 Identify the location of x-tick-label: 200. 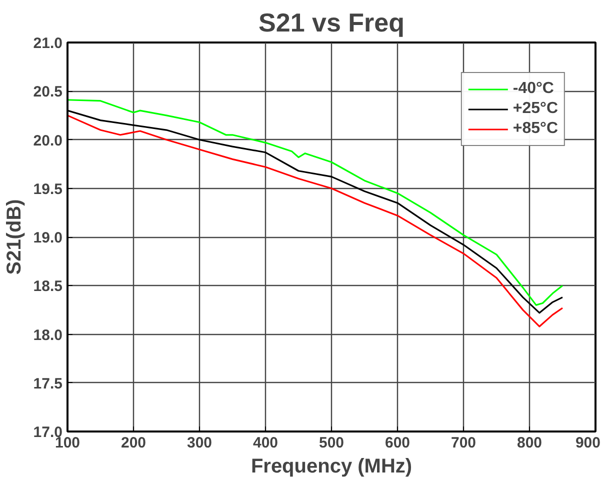
(133, 443).